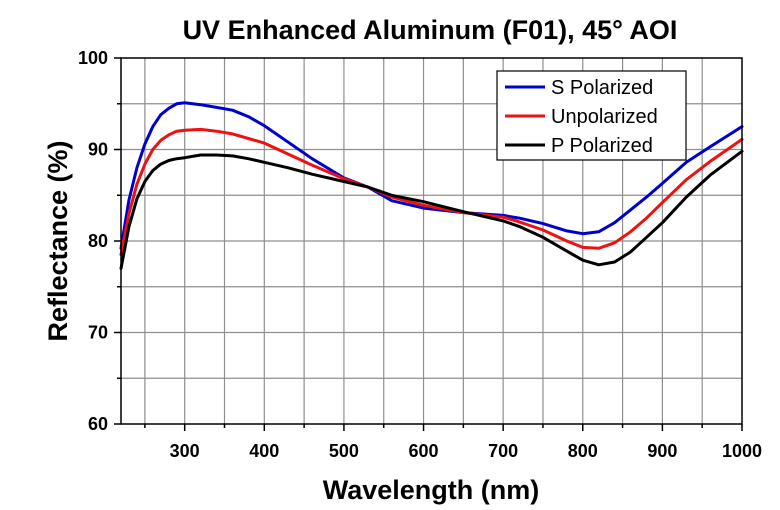  I want to click on legend-label-s-polarized: S Polarized, so click(602, 88).